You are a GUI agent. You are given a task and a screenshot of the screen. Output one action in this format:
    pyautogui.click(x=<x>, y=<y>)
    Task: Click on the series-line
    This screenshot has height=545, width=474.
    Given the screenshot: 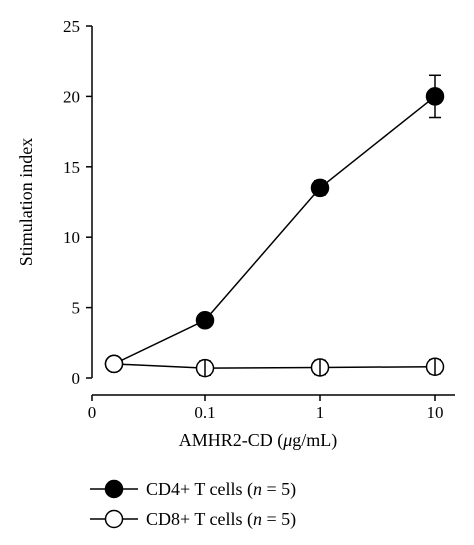 What is the action you would take?
    pyautogui.click(x=274, y=366)
    